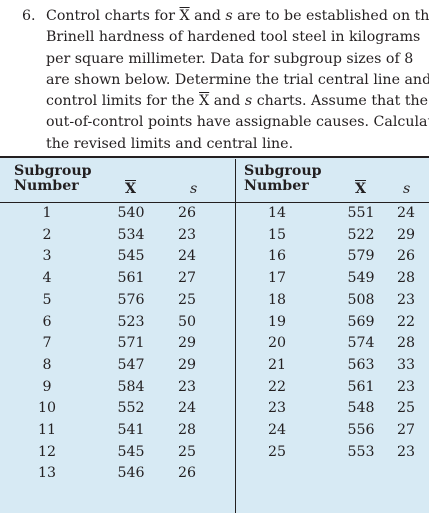  What do you see at coordinates (47, 234) in the screenshot?
I see `subgroup-number-cell: 2` at bounding box center [47, 234].